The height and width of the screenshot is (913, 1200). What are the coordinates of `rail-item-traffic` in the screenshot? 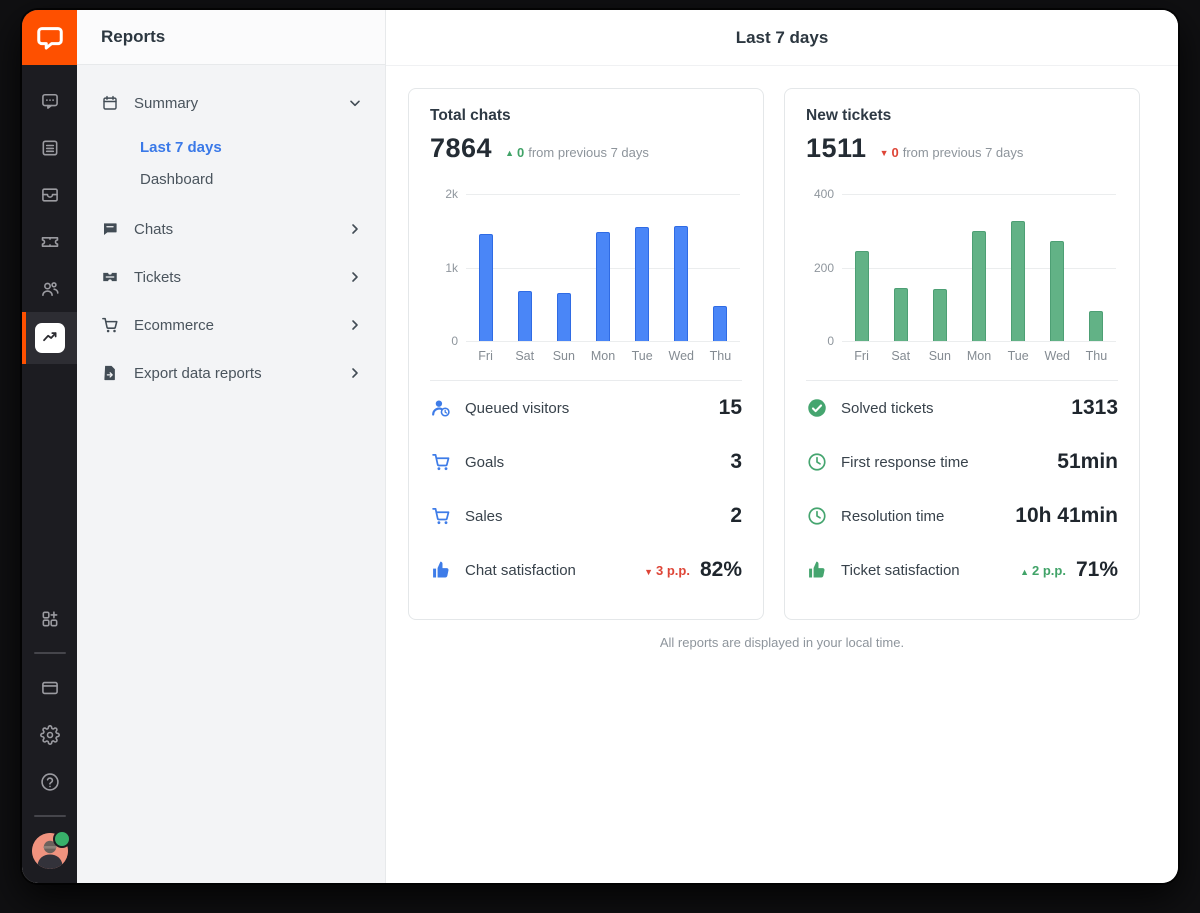 It's located at (49, 194).